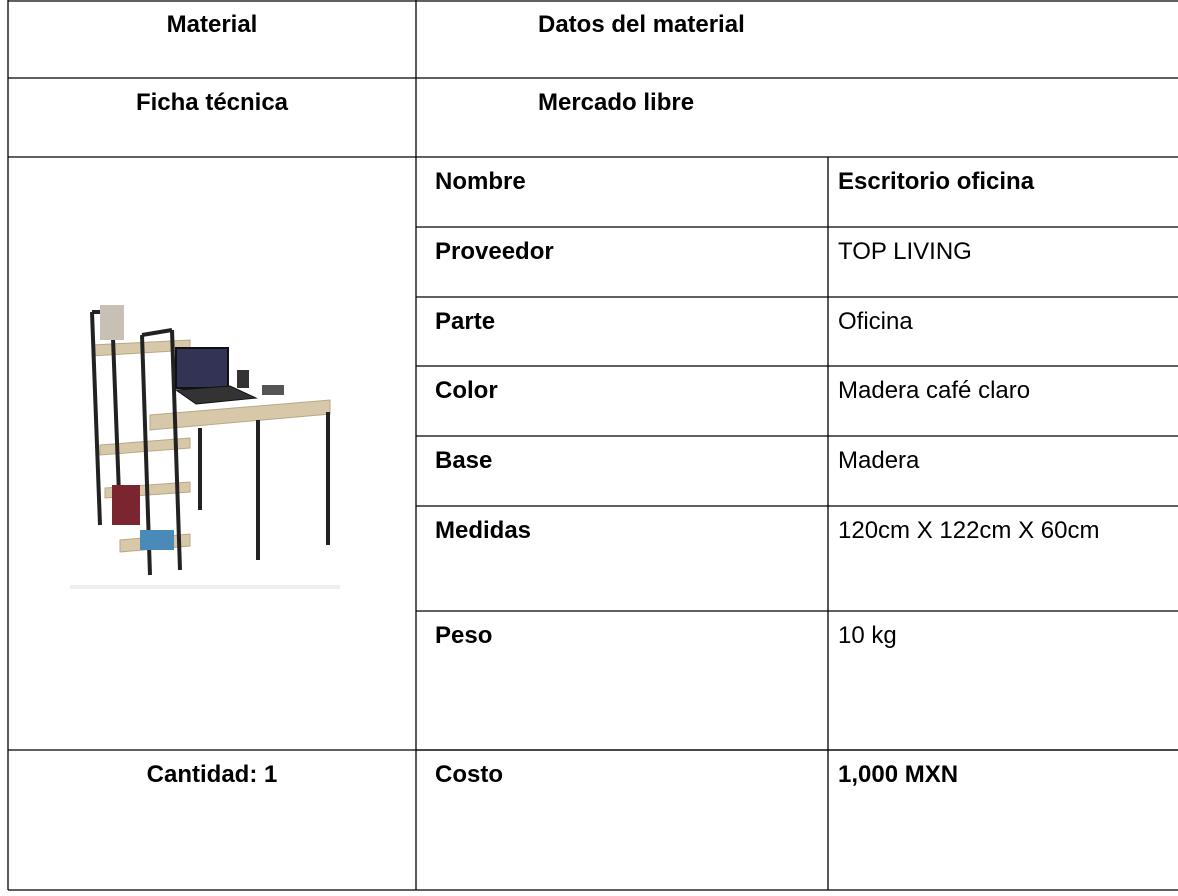 The width and height of the screenshot is (1178, 896). Describe the element at coordinates (212, 24) in the screenshot. I see `cell-text: Material` at that location.